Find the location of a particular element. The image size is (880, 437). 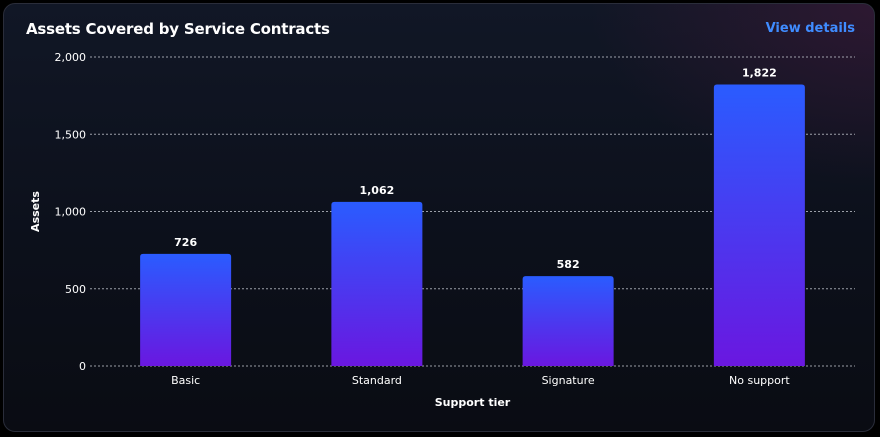

bar-signature is located at coordinates (568, 321).